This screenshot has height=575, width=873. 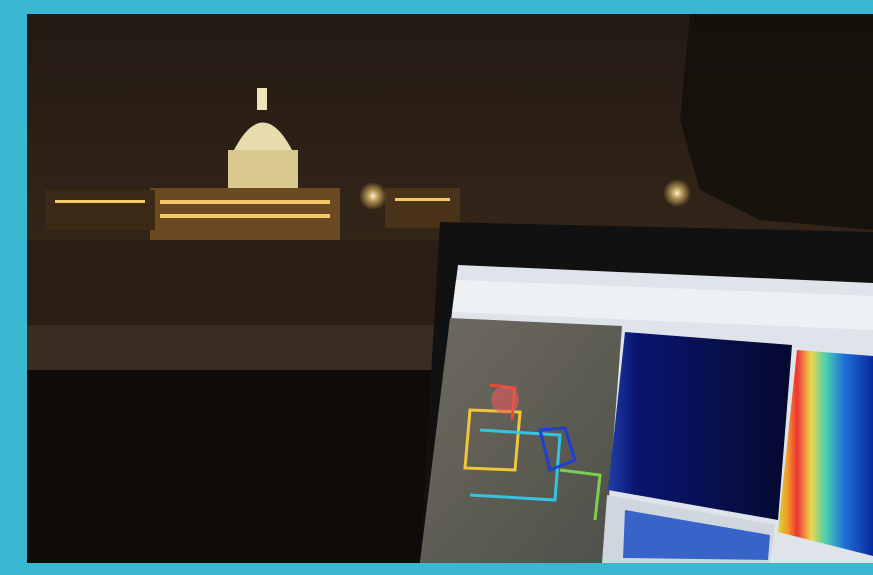 What do you see at coordinates (252, 208) in the screenshot?
I see `windows` at bounding box center [252, 208].